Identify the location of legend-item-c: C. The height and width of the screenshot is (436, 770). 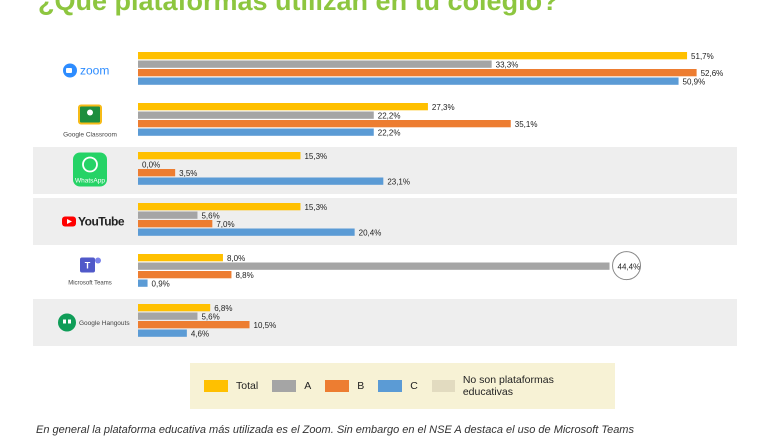
(398, 386).